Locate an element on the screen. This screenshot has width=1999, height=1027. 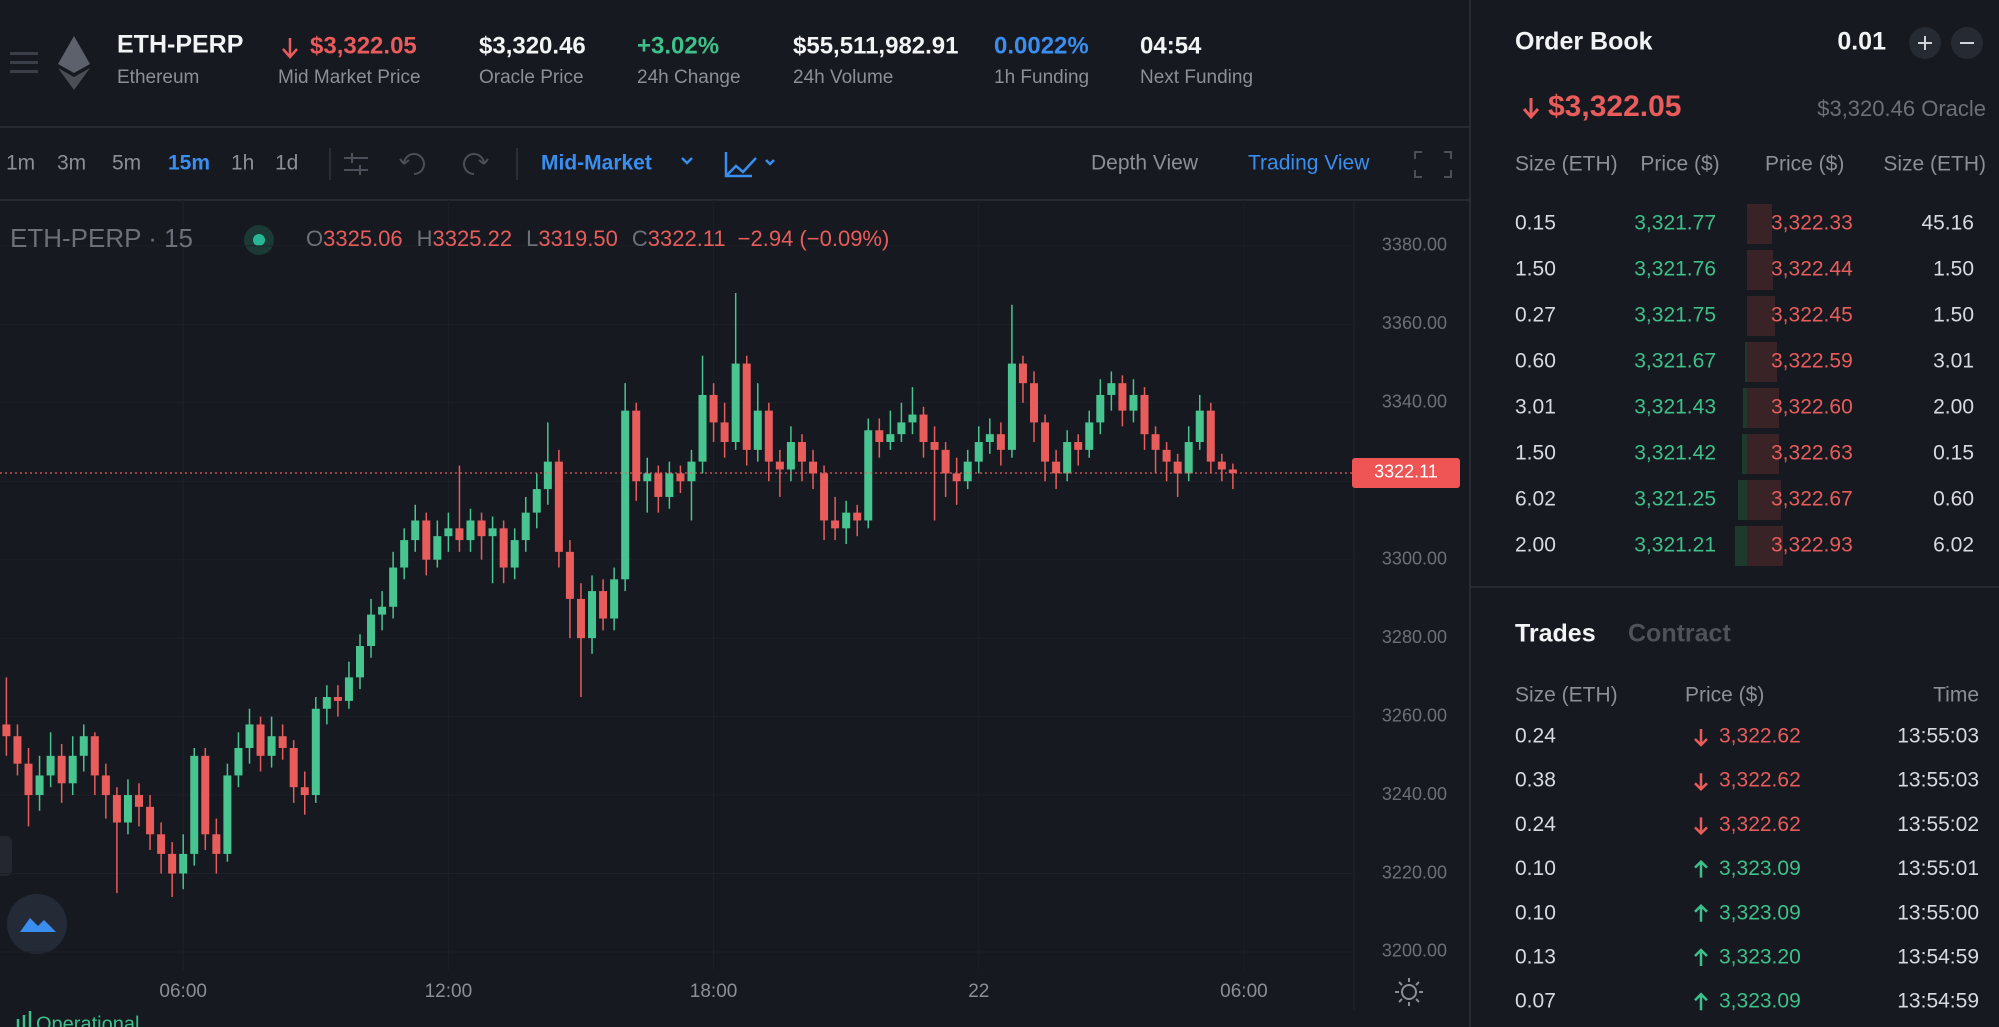
interval-button: 5m is located at coordinates (126, 163).